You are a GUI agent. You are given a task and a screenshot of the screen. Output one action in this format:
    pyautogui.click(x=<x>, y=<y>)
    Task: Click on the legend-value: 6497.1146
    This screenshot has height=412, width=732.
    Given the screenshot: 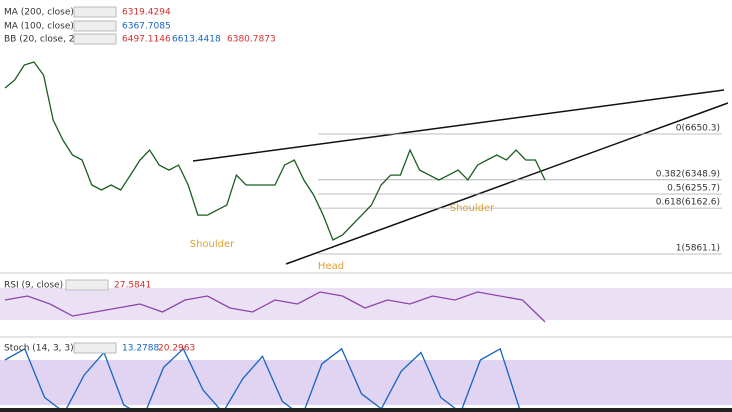 What is the action you would take?
    pyautogui.click(x=146, y=40)
    